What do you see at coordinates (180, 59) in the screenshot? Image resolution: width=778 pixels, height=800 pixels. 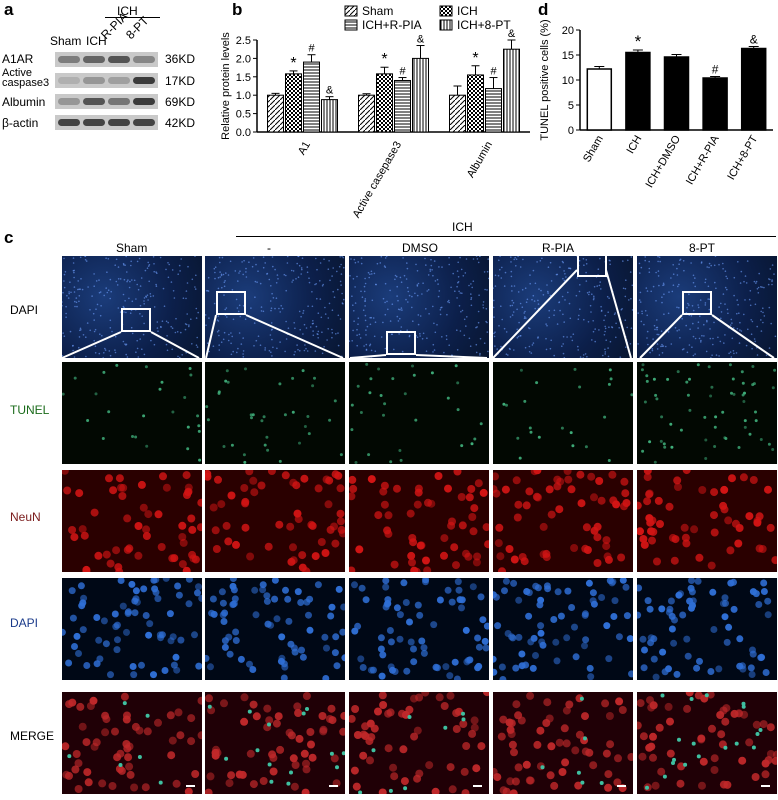 I see `wb-row-size: 36KD` at bounding box center [180, 59].